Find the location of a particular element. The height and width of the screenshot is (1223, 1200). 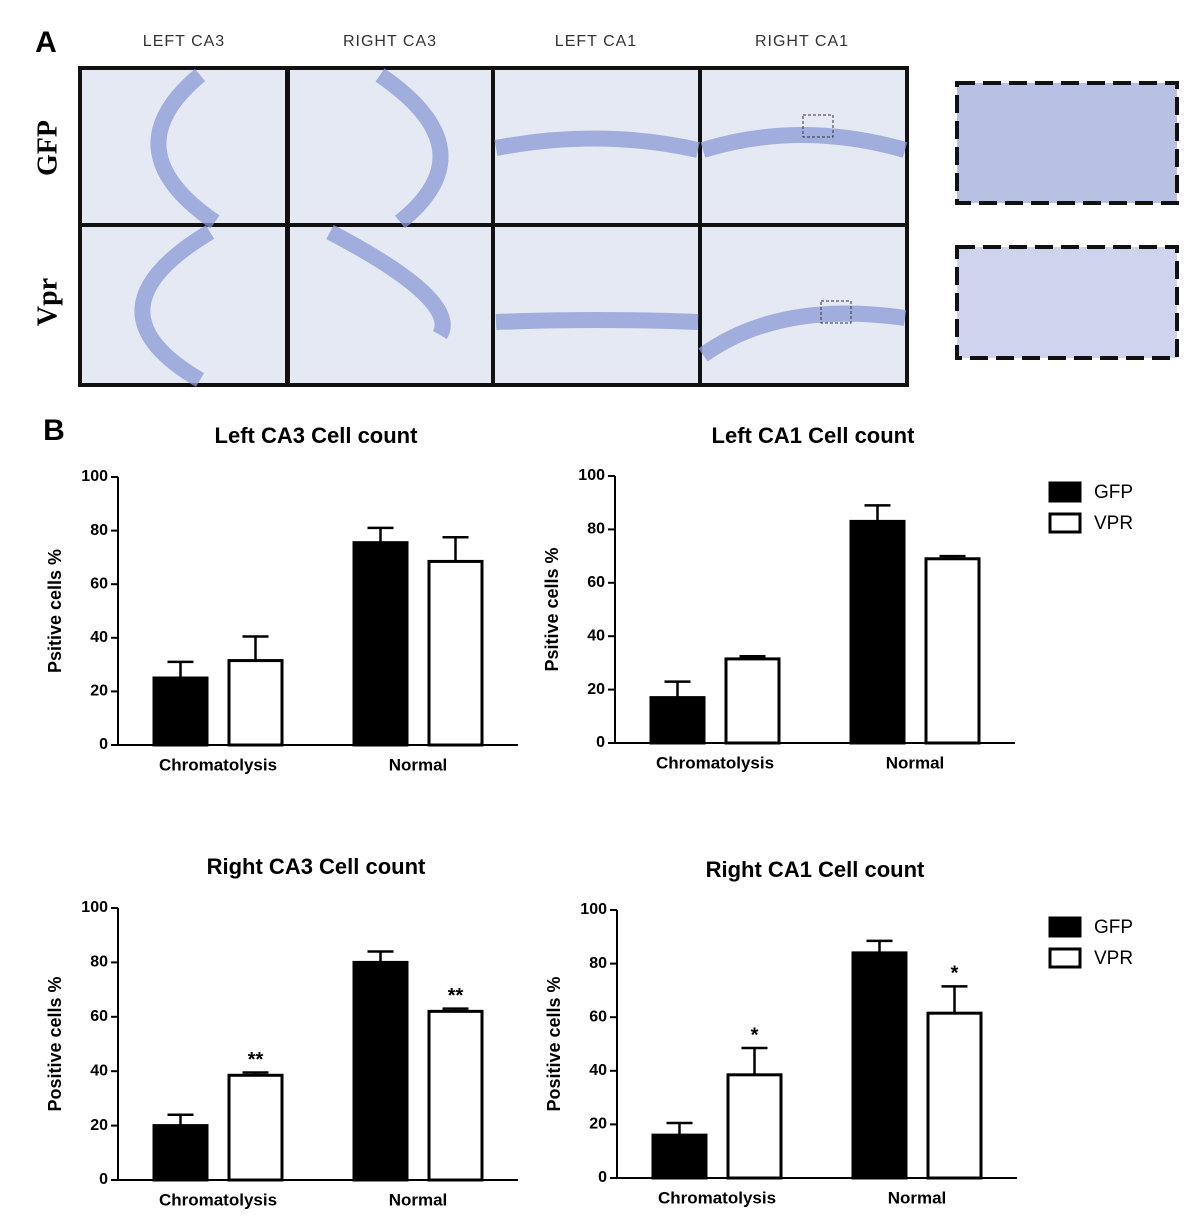

chart-title: Right CA1 Cell count is located at coordinates (815, 869).